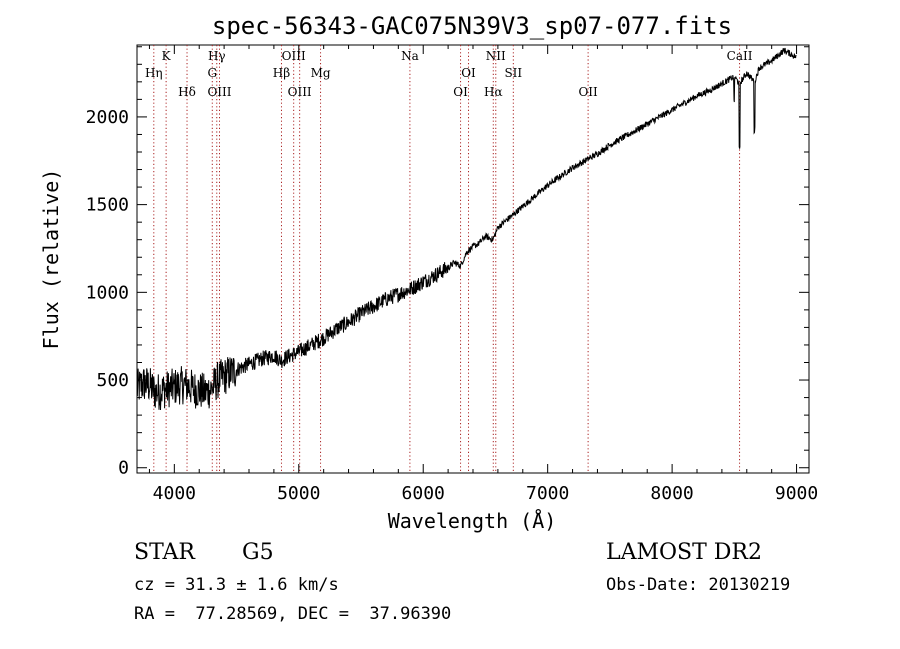 The height and width of the screenshot is (649, 900). What do you see at coordinates (107, 292) in the screenshot?
I see `y-tick-label: 1000` at bounding box center [107, 292].